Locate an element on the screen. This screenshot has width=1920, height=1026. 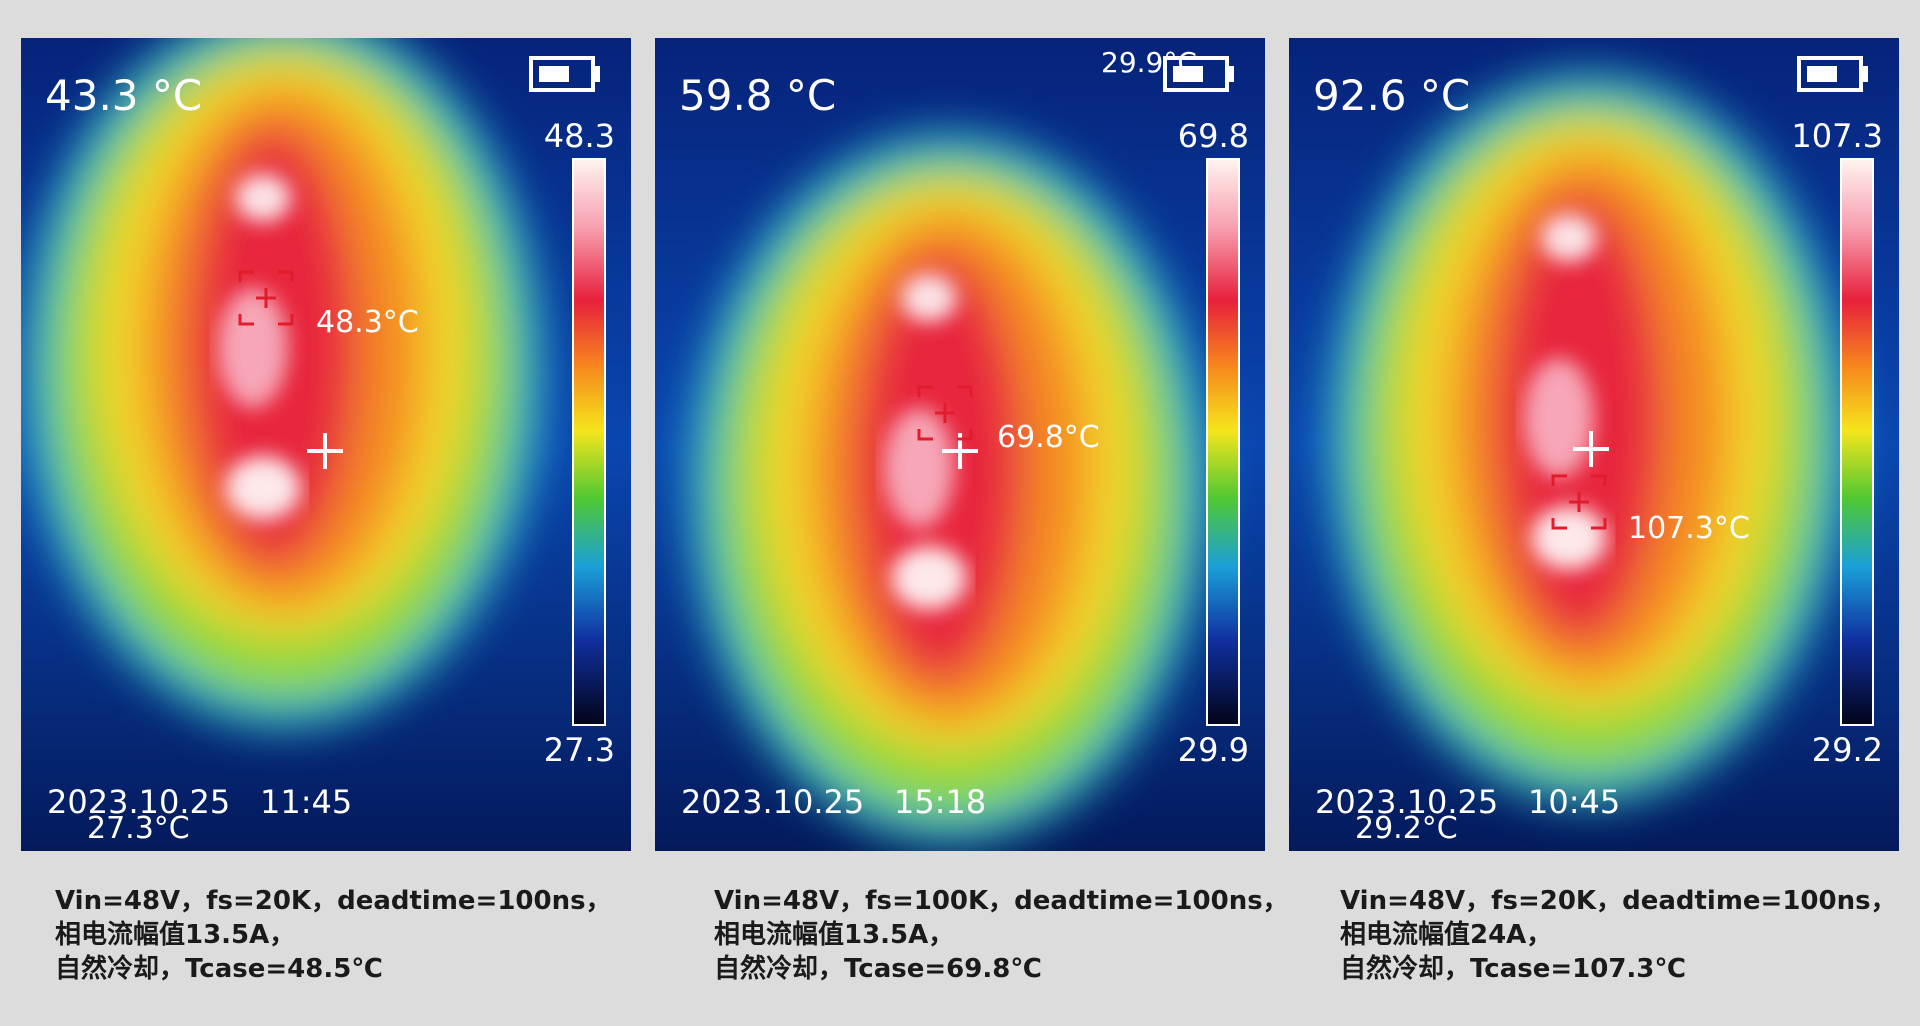
hotspot-label: 107.3°C is located at coordinates (1689, 528).